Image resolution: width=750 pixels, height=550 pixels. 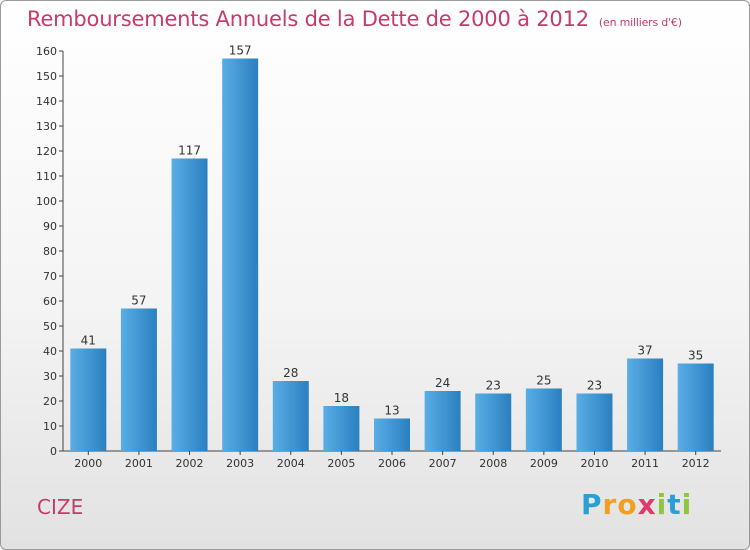 What do you see at coordinates (46, 176) in the screenshot?
I see `y-tick-label: 110` at bounding box center [46, 176].